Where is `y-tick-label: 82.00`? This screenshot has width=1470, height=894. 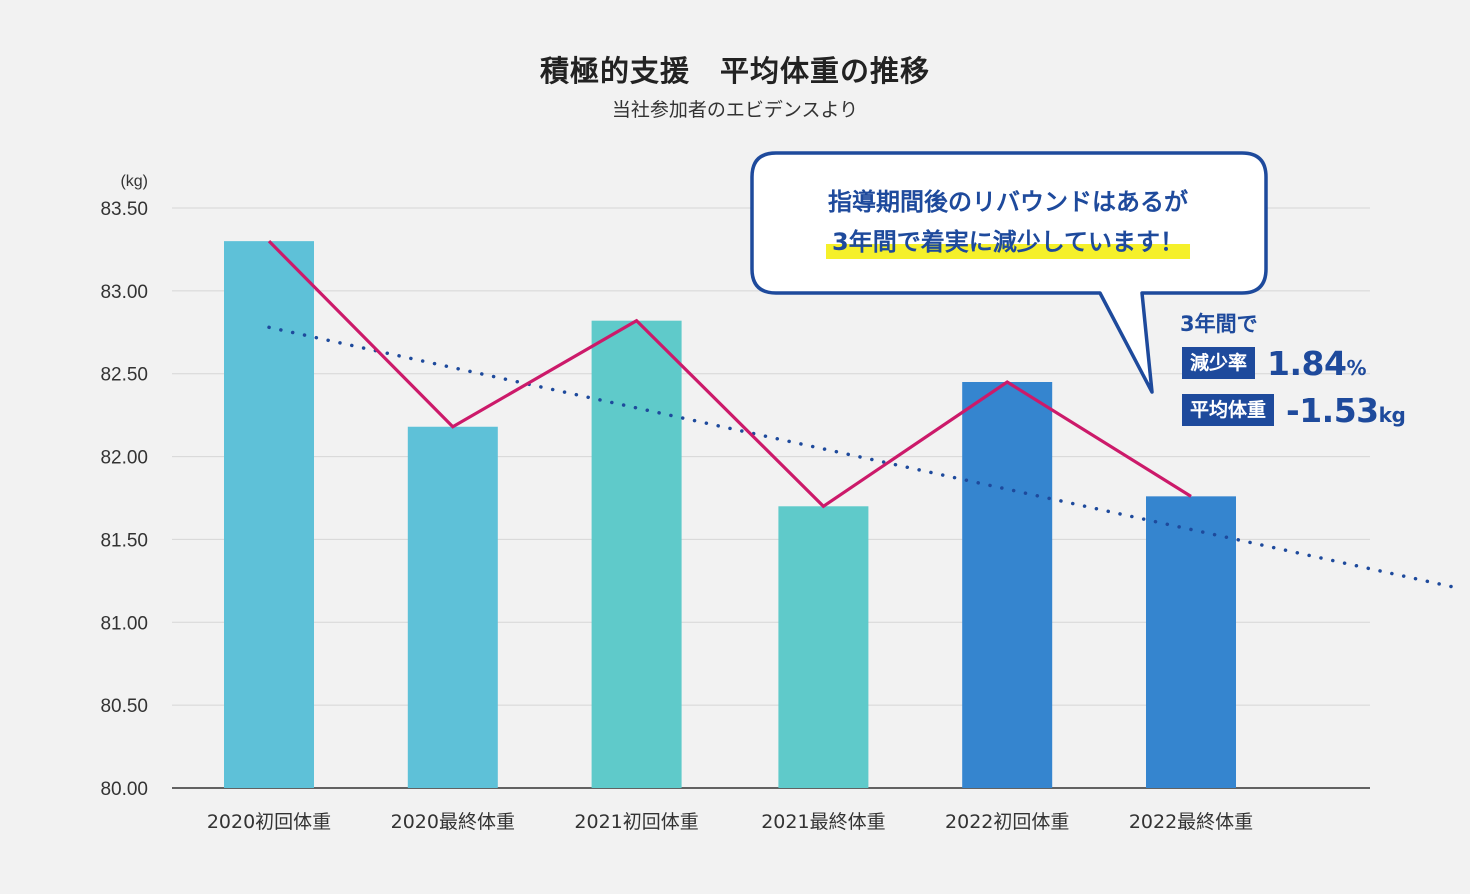 y-tick-label: 82.00 is located at coordinates (124, 458).